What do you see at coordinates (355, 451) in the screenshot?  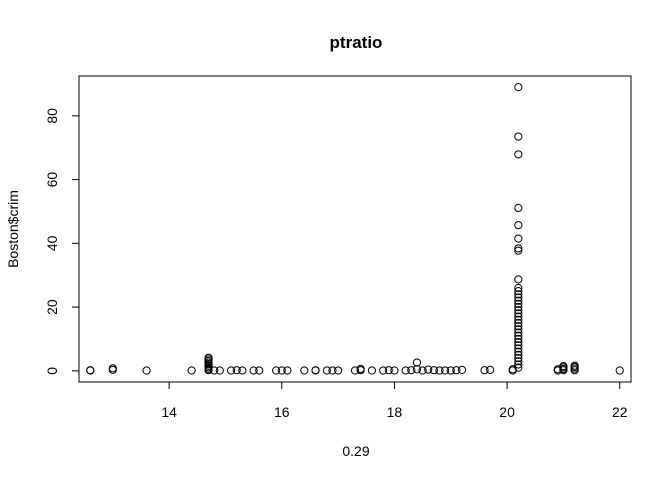 I see `x-axis-label: 0.29` at bounding box center [355, 451].